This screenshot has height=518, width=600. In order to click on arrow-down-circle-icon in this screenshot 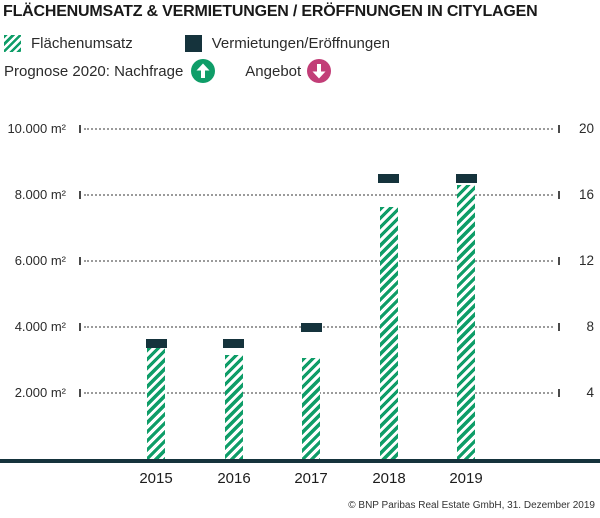, I will do `click(319, 71)`.